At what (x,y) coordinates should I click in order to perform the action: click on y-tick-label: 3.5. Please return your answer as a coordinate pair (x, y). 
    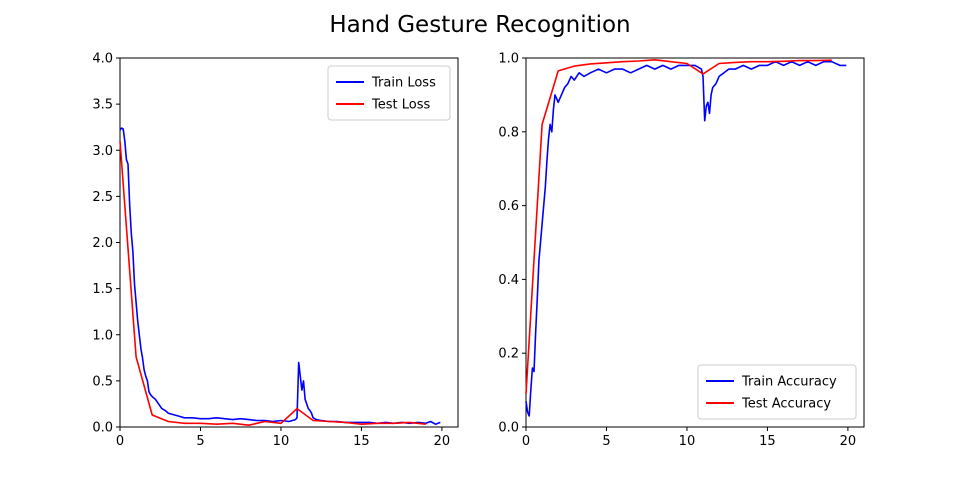
    Looking at the image, I should click on (102, 105).